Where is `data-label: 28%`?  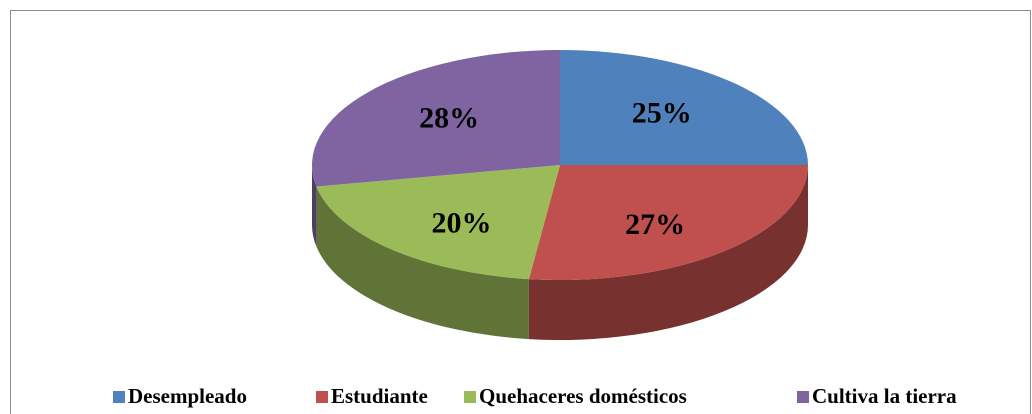 data-label: 28% is located at coordinates (449, 117).